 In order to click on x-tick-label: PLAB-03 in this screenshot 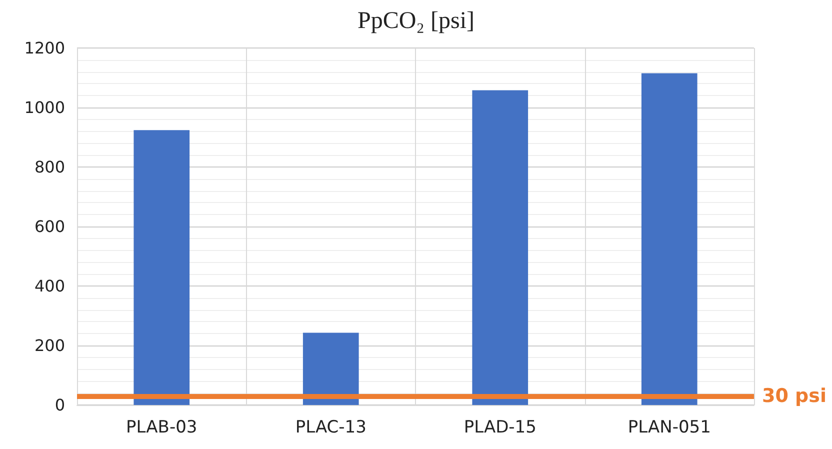, I will do `click(162, 428)`.